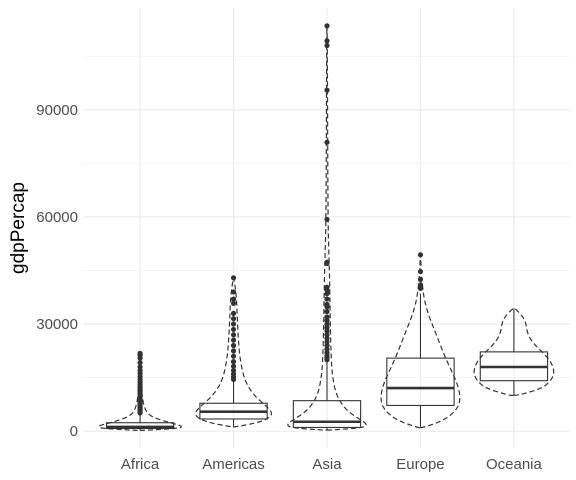 This screenshot has height=480, width=576. I want to click on box-africa, so click(140, 426).